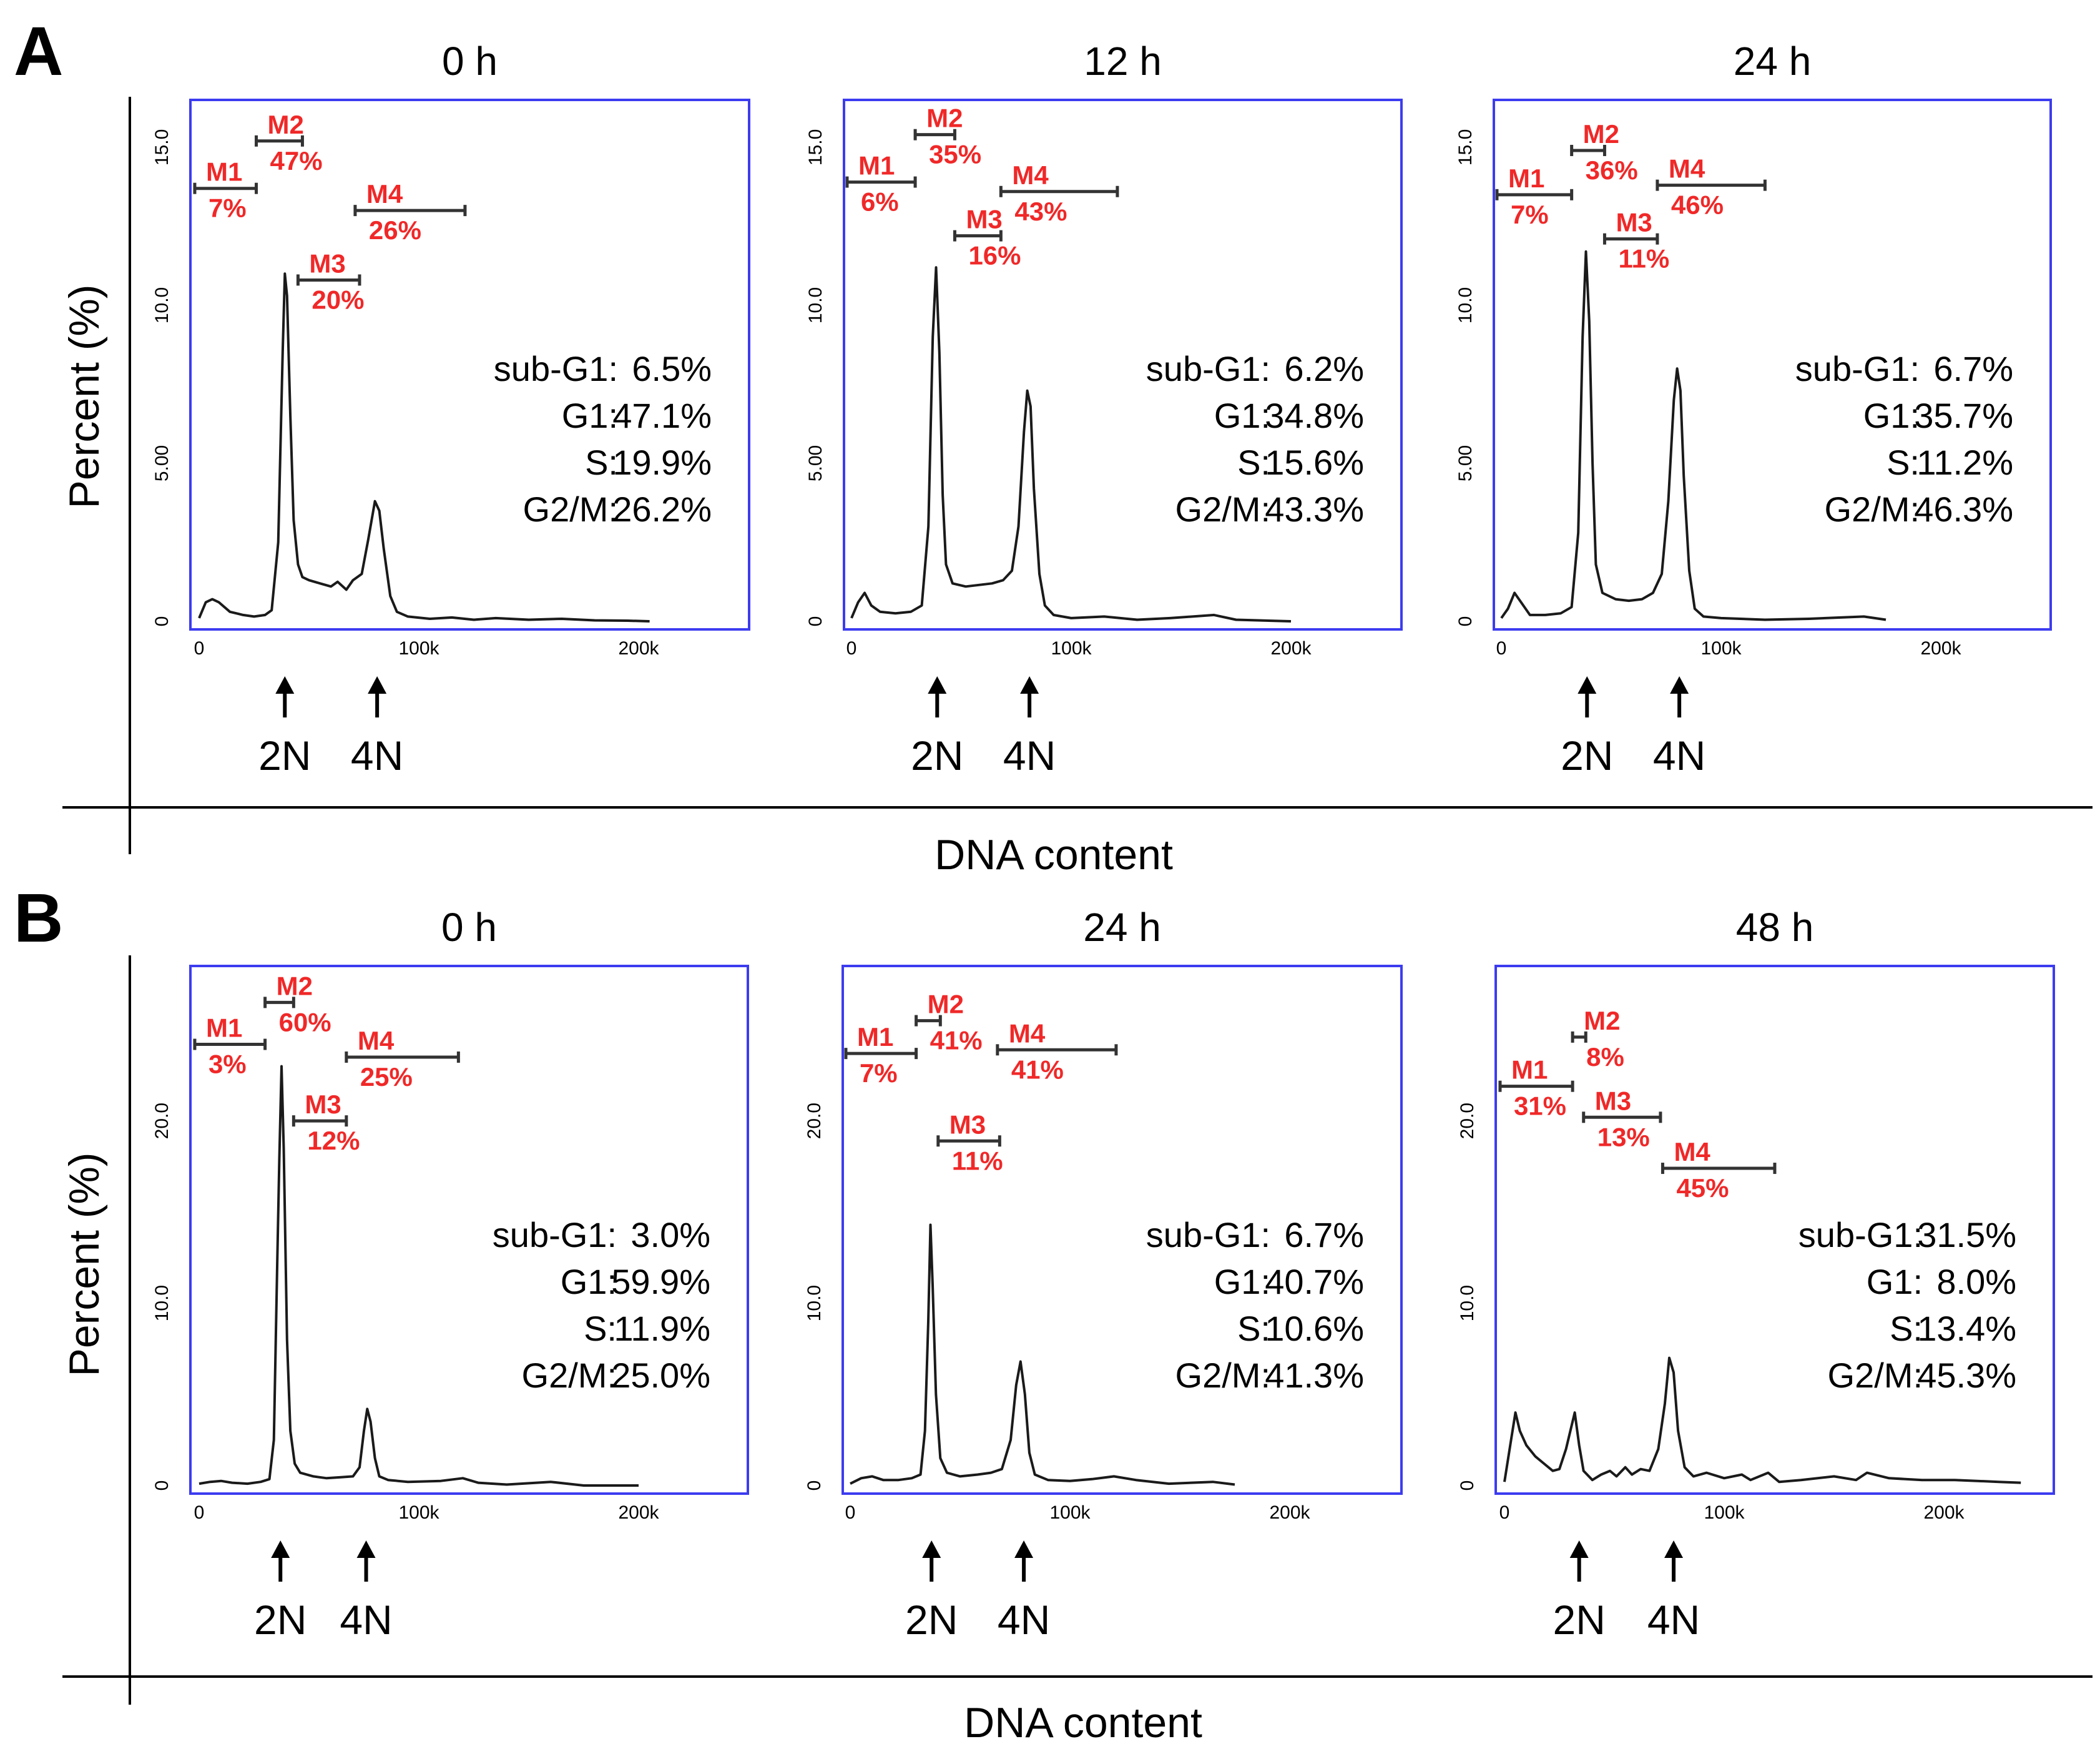 This screenshot has width=2100, height=1749. Describe the element at coordinates (662, 462) in the screenshot. I see `stat-value: 19.9%` at that location.